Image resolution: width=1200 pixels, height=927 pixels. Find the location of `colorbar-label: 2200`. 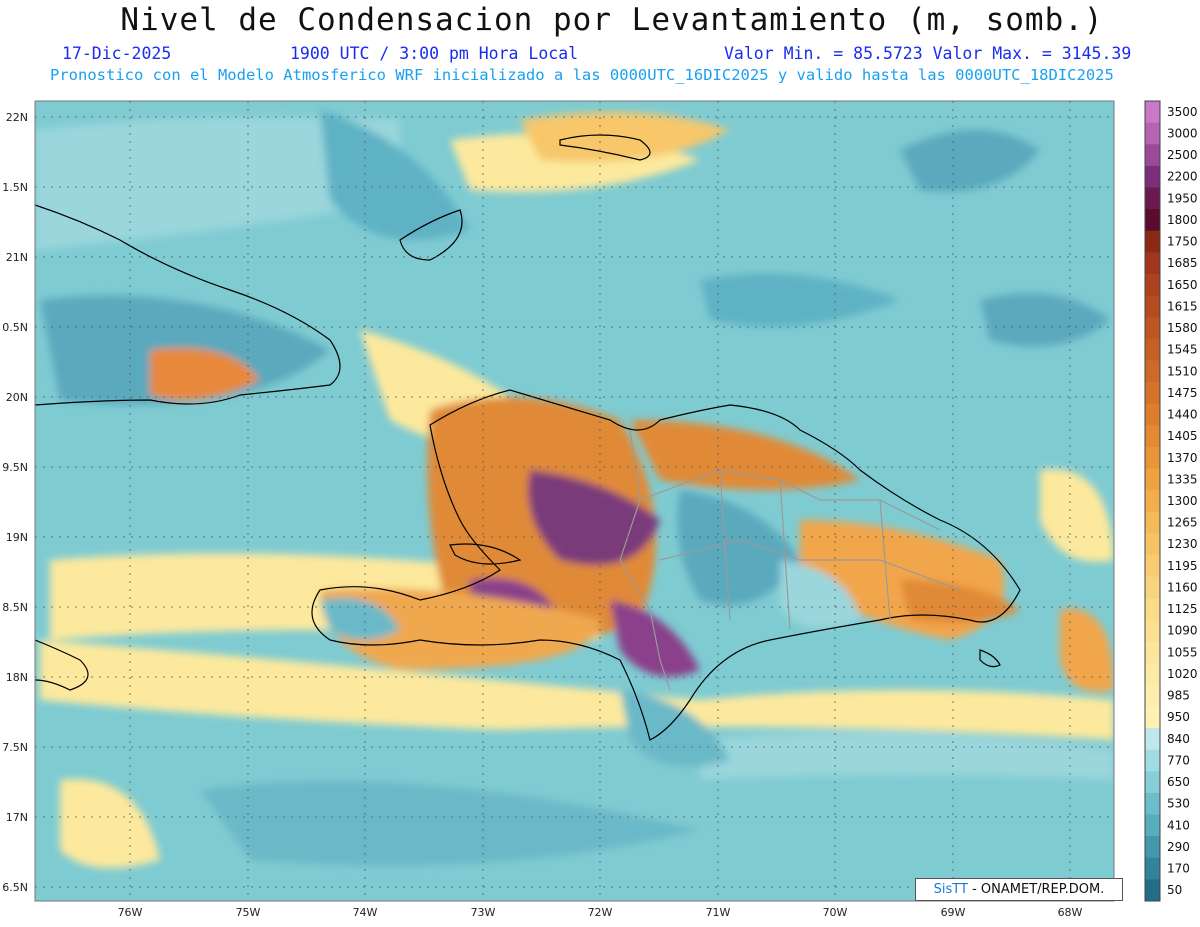

colorbar-label: 2200 is located at coordinates (1182, 177).